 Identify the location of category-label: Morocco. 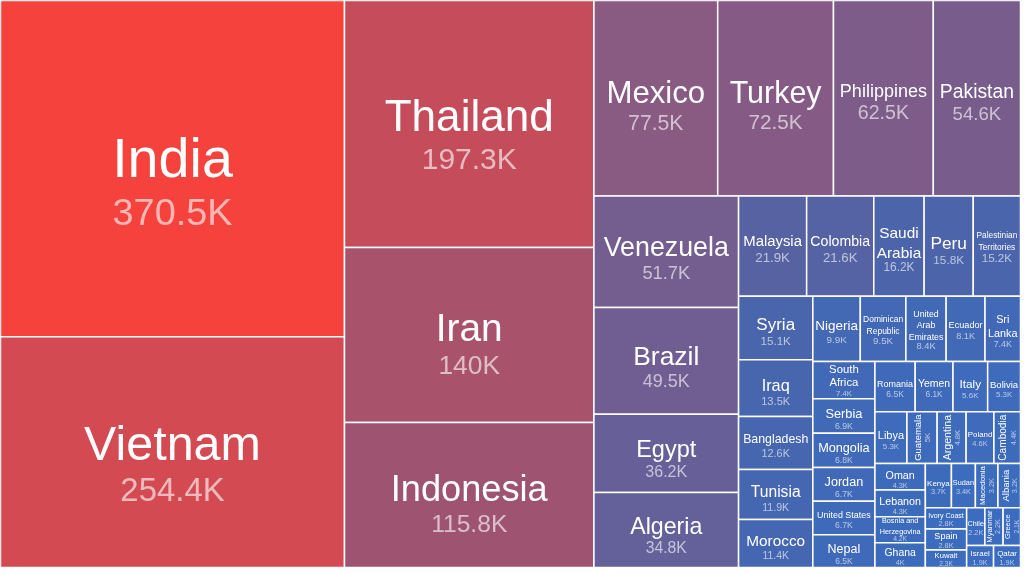
(776, 541).